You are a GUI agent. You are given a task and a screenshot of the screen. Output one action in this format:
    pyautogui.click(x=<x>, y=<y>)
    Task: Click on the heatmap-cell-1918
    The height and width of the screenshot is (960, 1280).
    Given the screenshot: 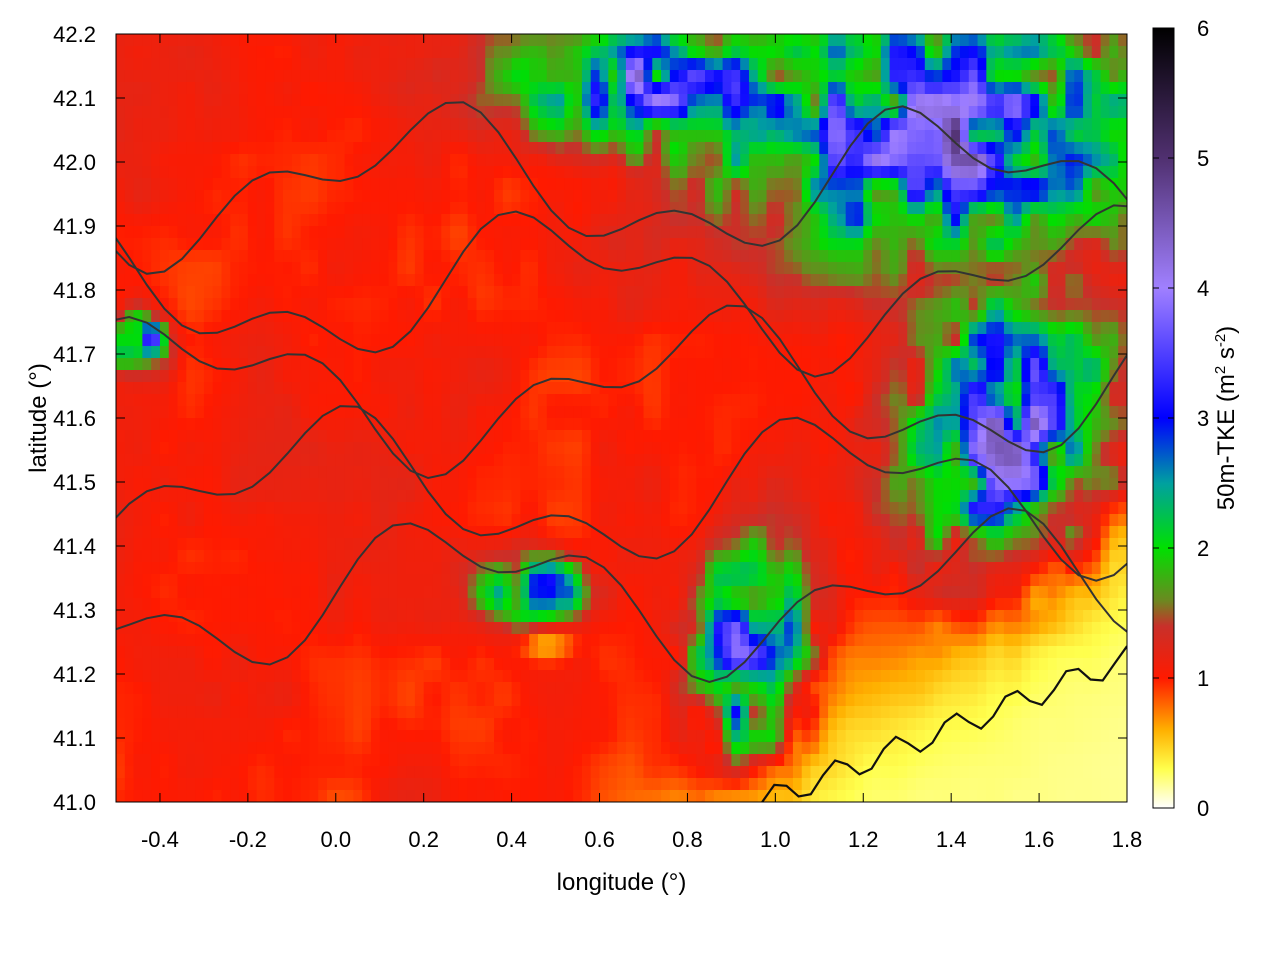 What is the action you would take?
    pyautogui.click(x=806, y=232)
    